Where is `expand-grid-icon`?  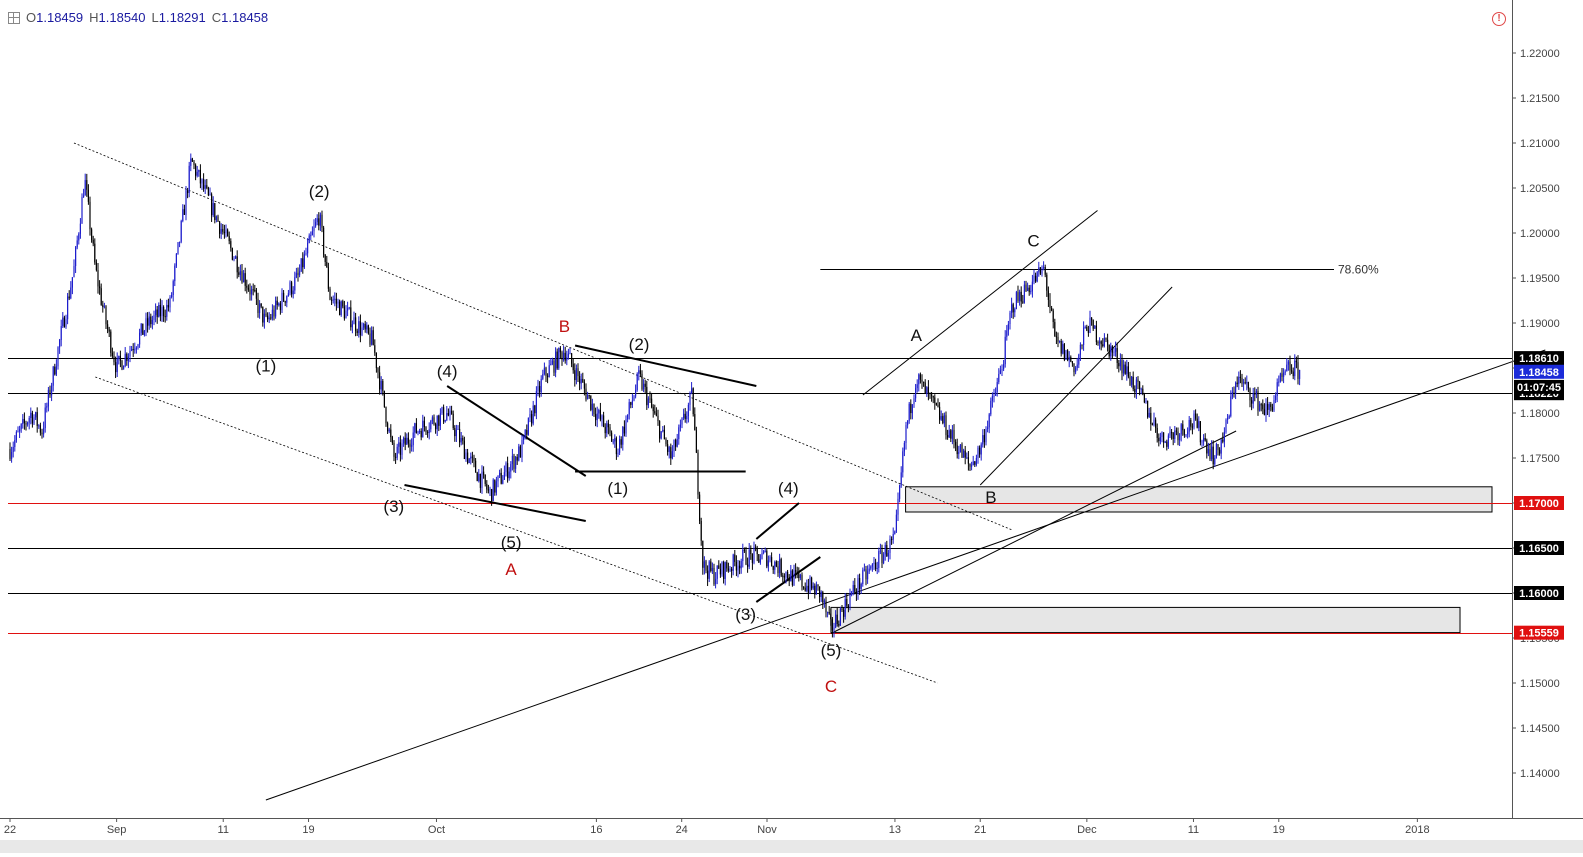 expand-grid-icon is located at coordinates (14, 17).